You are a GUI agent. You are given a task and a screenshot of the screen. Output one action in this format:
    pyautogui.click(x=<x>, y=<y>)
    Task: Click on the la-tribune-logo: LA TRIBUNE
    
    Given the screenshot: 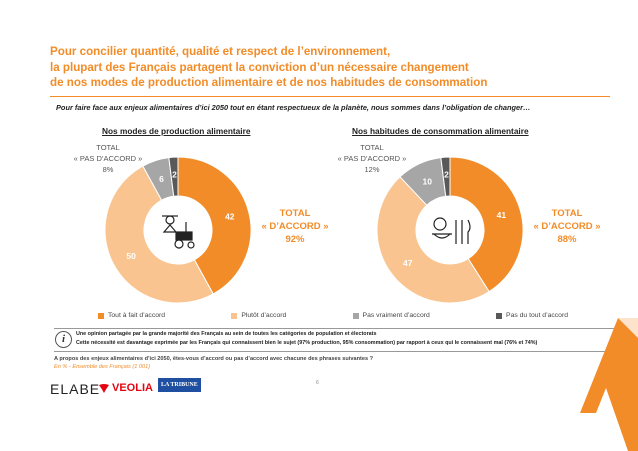 What is the action you would take?
    pyautogui.click(x=179, y=385)
    